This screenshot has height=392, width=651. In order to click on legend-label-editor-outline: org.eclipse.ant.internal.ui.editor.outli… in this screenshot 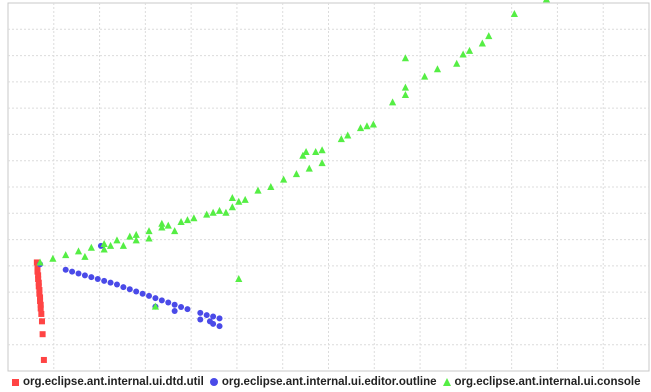, I will do `click(329, 382)`.